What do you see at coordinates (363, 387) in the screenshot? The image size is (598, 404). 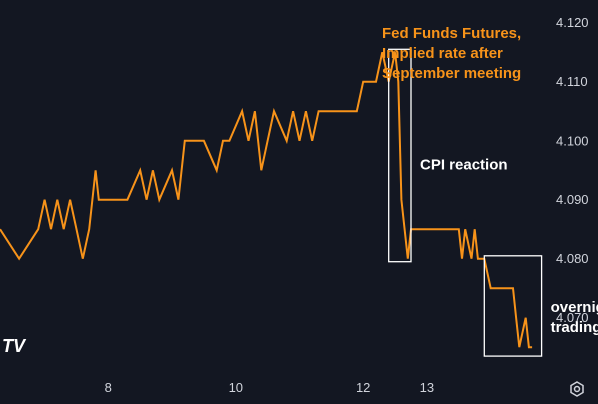 I see `x-tick-label: 12` at bounding box center [363, 387].